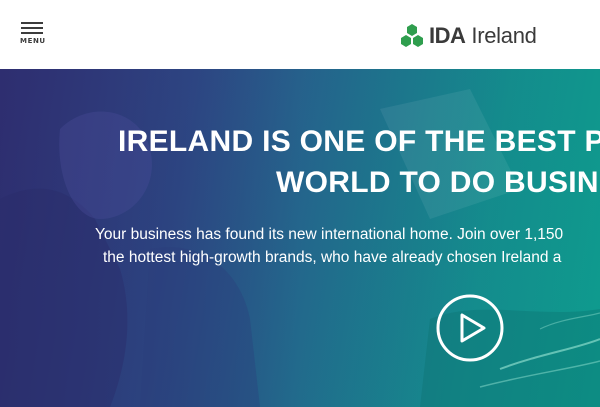  What do you see at coordinates (467, 35) in the screenshot?
I see `ida-ireland-logo: IDA Ireland` at bounding box center [467, 35].